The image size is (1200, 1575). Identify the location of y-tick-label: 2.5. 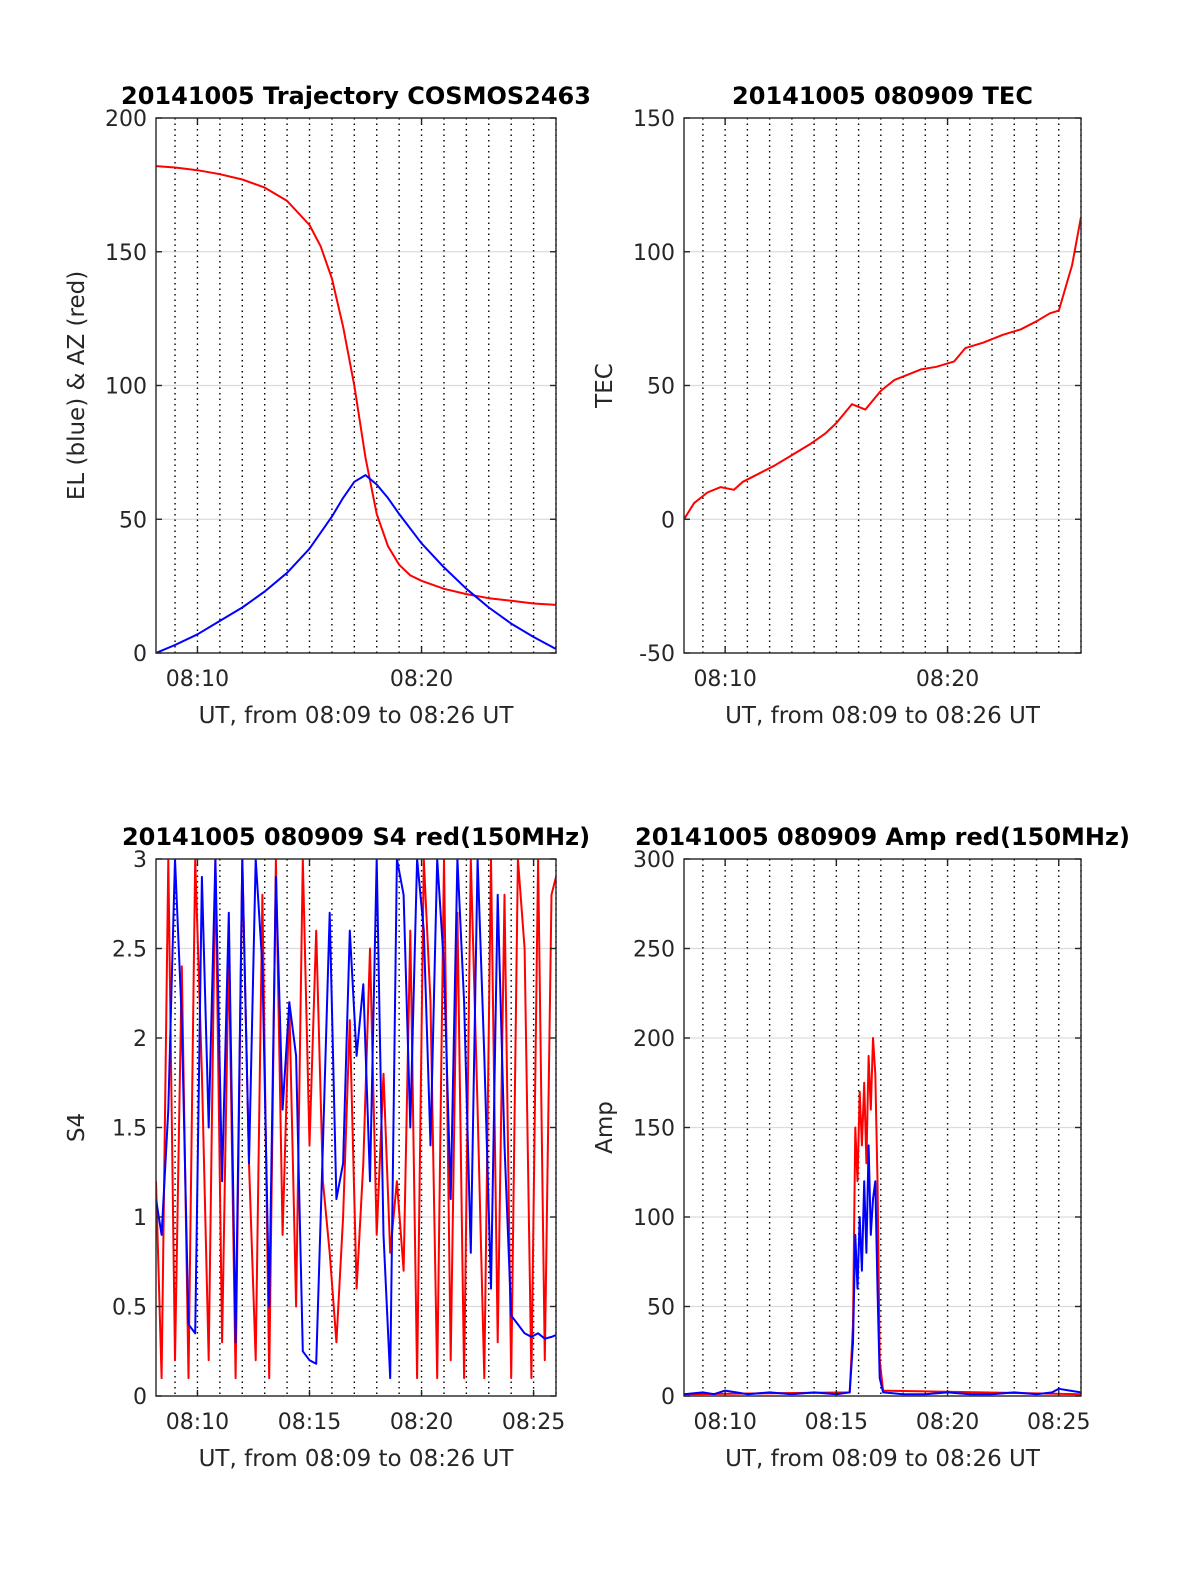
(129, 950).